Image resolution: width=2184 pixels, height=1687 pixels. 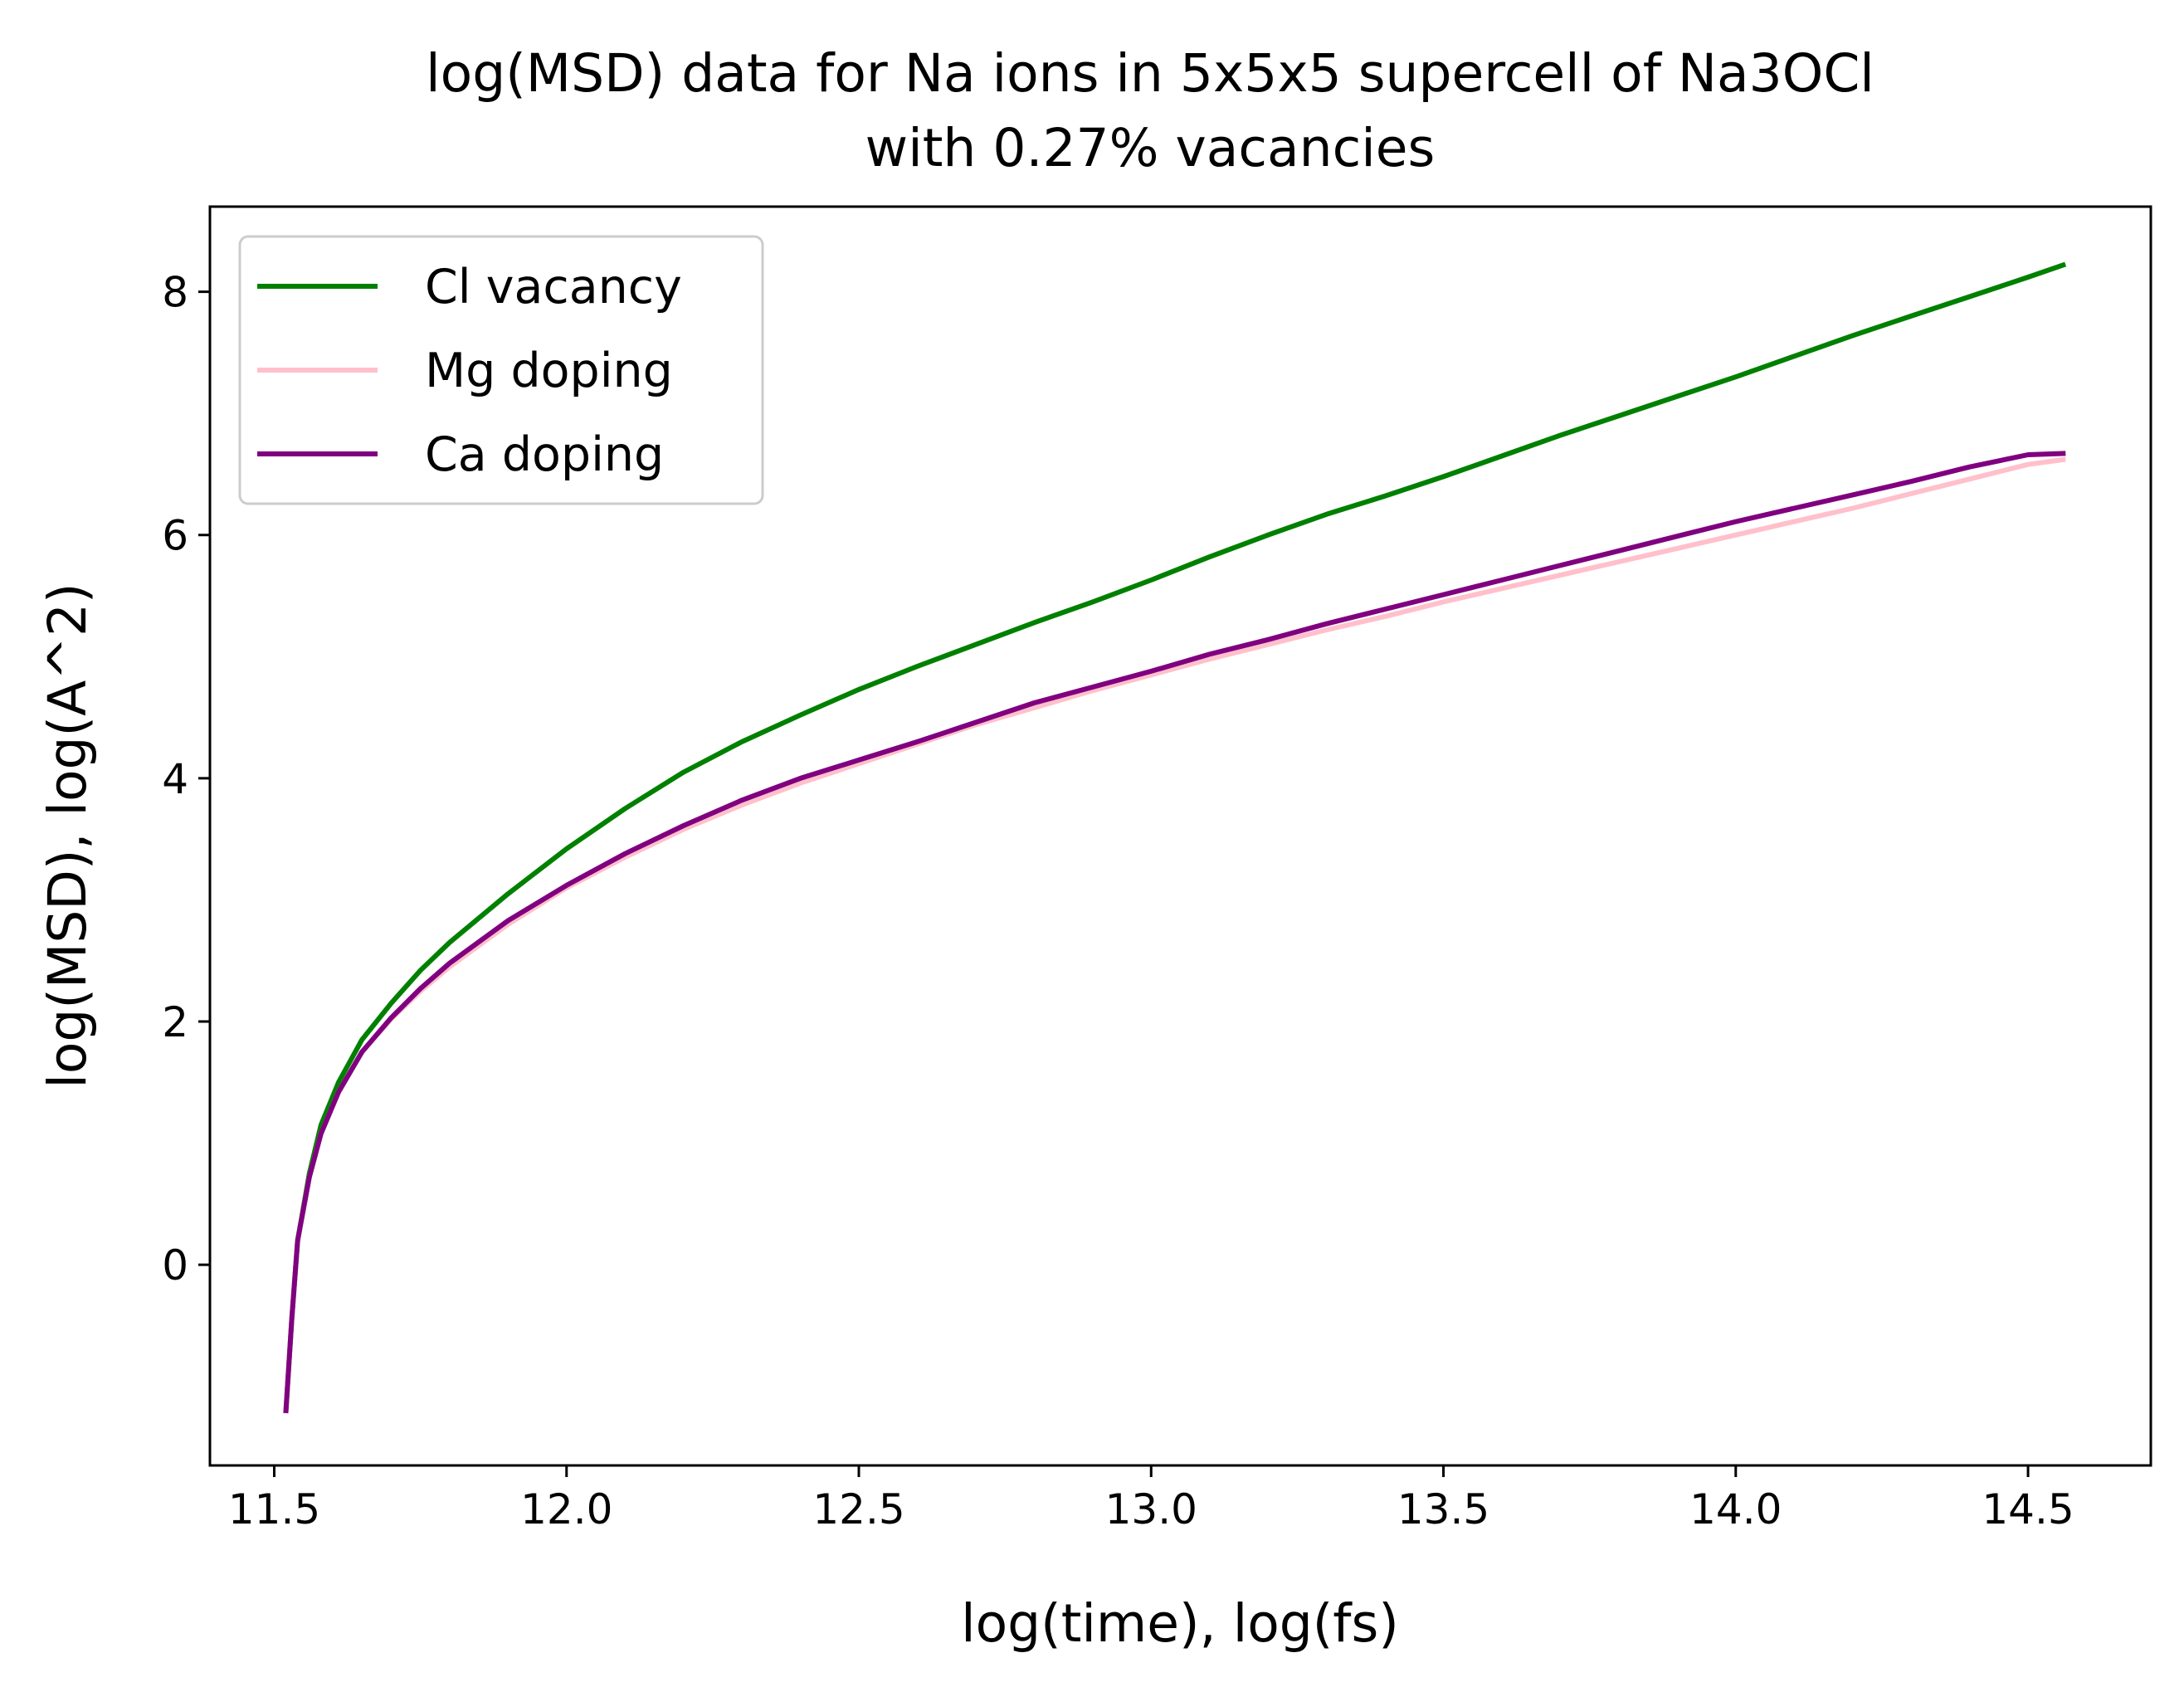 What do you see at coordinates (2028, 1509) in the screenshot?
I see `x-tick-label: 14.5` at bounding box center [2028, 1509].